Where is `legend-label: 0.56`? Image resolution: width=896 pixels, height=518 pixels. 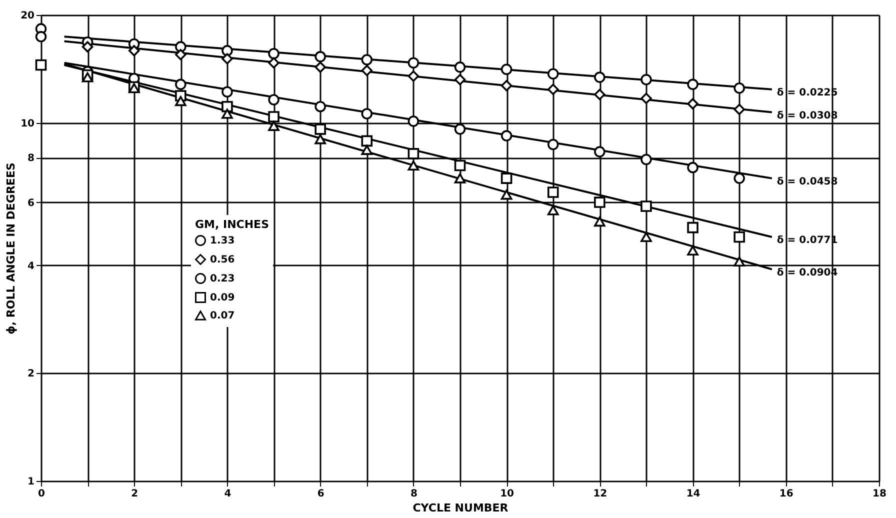
legend-label: 0.56 is located at coordinates (222, 260).